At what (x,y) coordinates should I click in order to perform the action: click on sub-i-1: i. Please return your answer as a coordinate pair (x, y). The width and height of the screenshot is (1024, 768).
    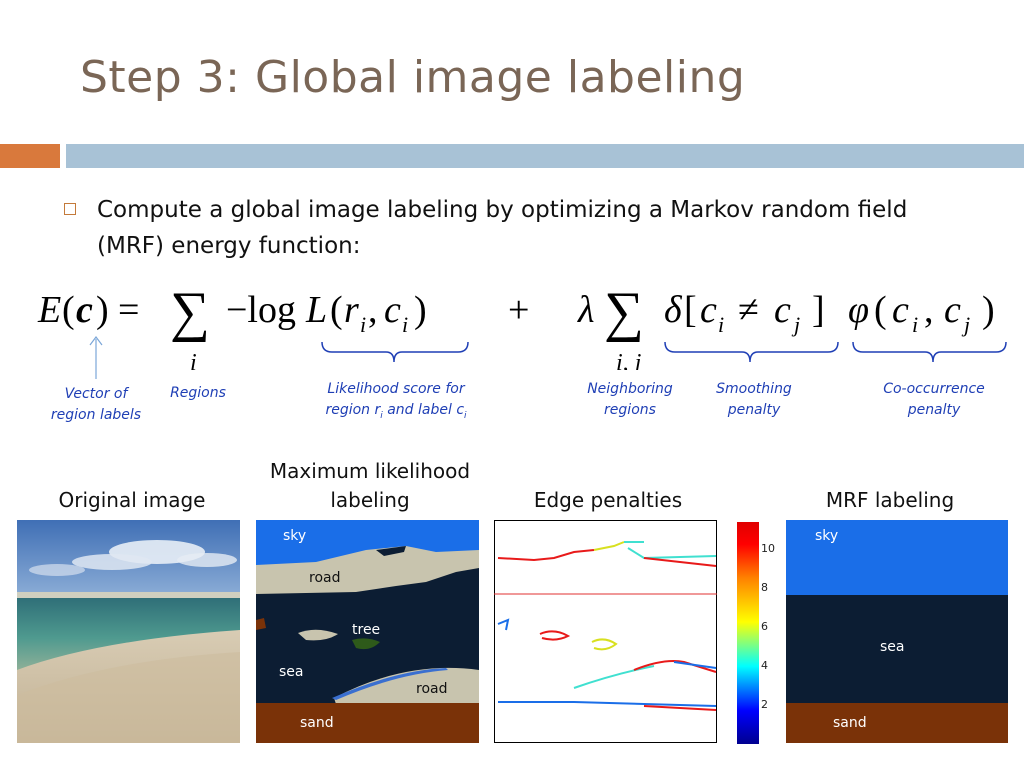
    Looking at the image, I should click on (381, 415).